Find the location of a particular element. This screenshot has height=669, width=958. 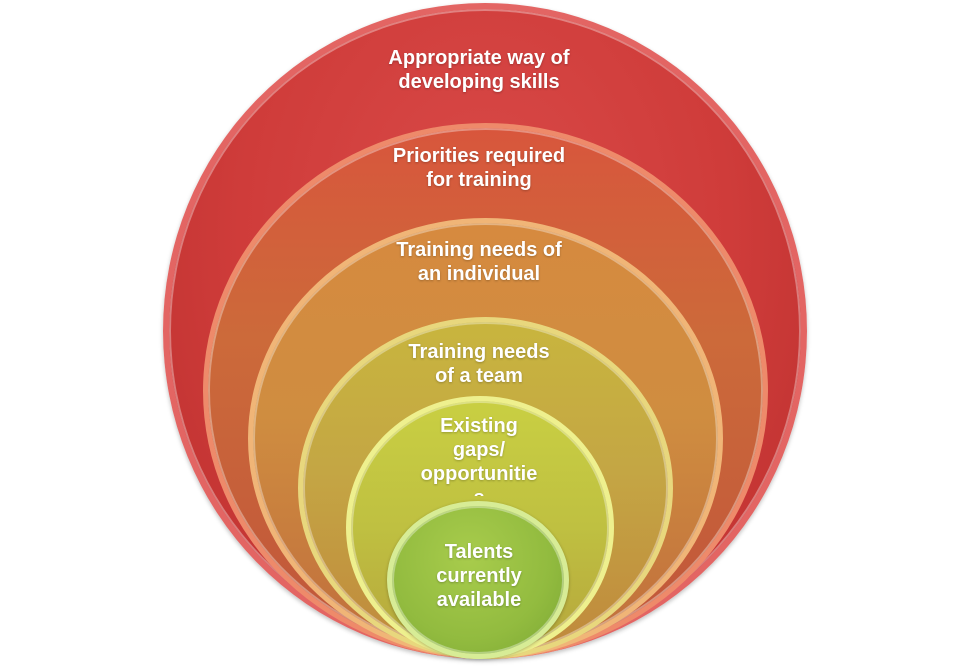

label-appropriate-way: Appropriate way of developing skills is located at coordinates (479, 70).